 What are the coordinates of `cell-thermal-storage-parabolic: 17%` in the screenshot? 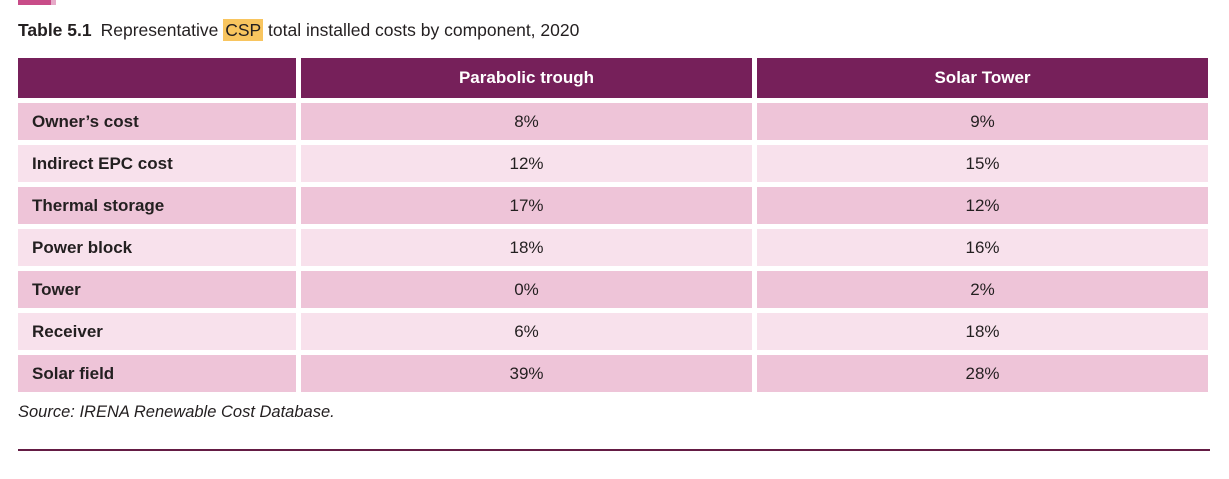 It's located at (526, 205).